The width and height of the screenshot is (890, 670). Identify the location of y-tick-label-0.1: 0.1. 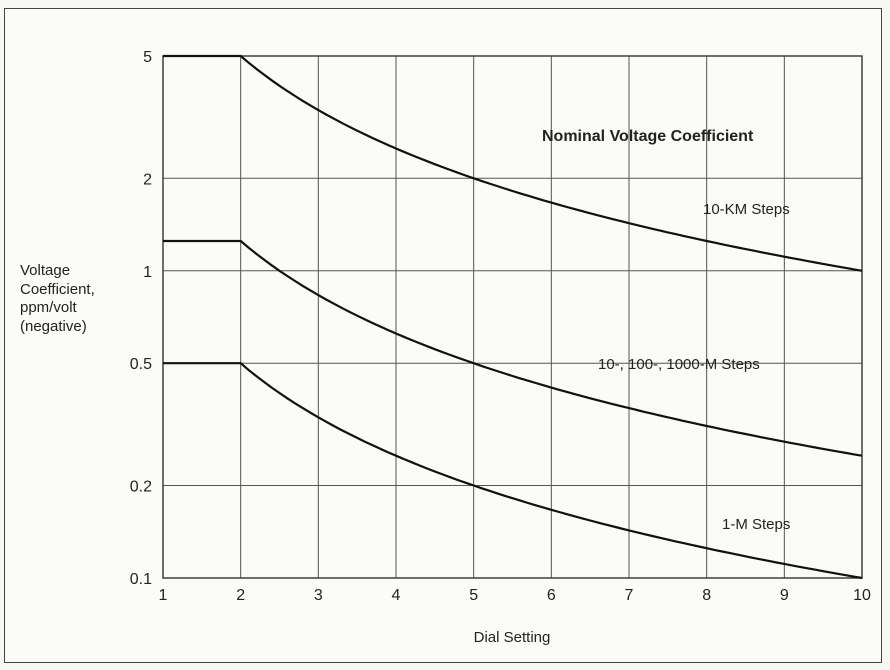
(141, 579).